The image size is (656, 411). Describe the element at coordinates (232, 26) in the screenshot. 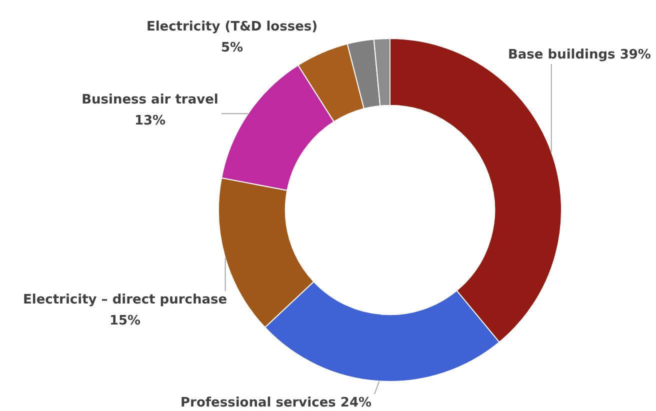

I see `slice-label: Electricity (T&D losses)` at that location.